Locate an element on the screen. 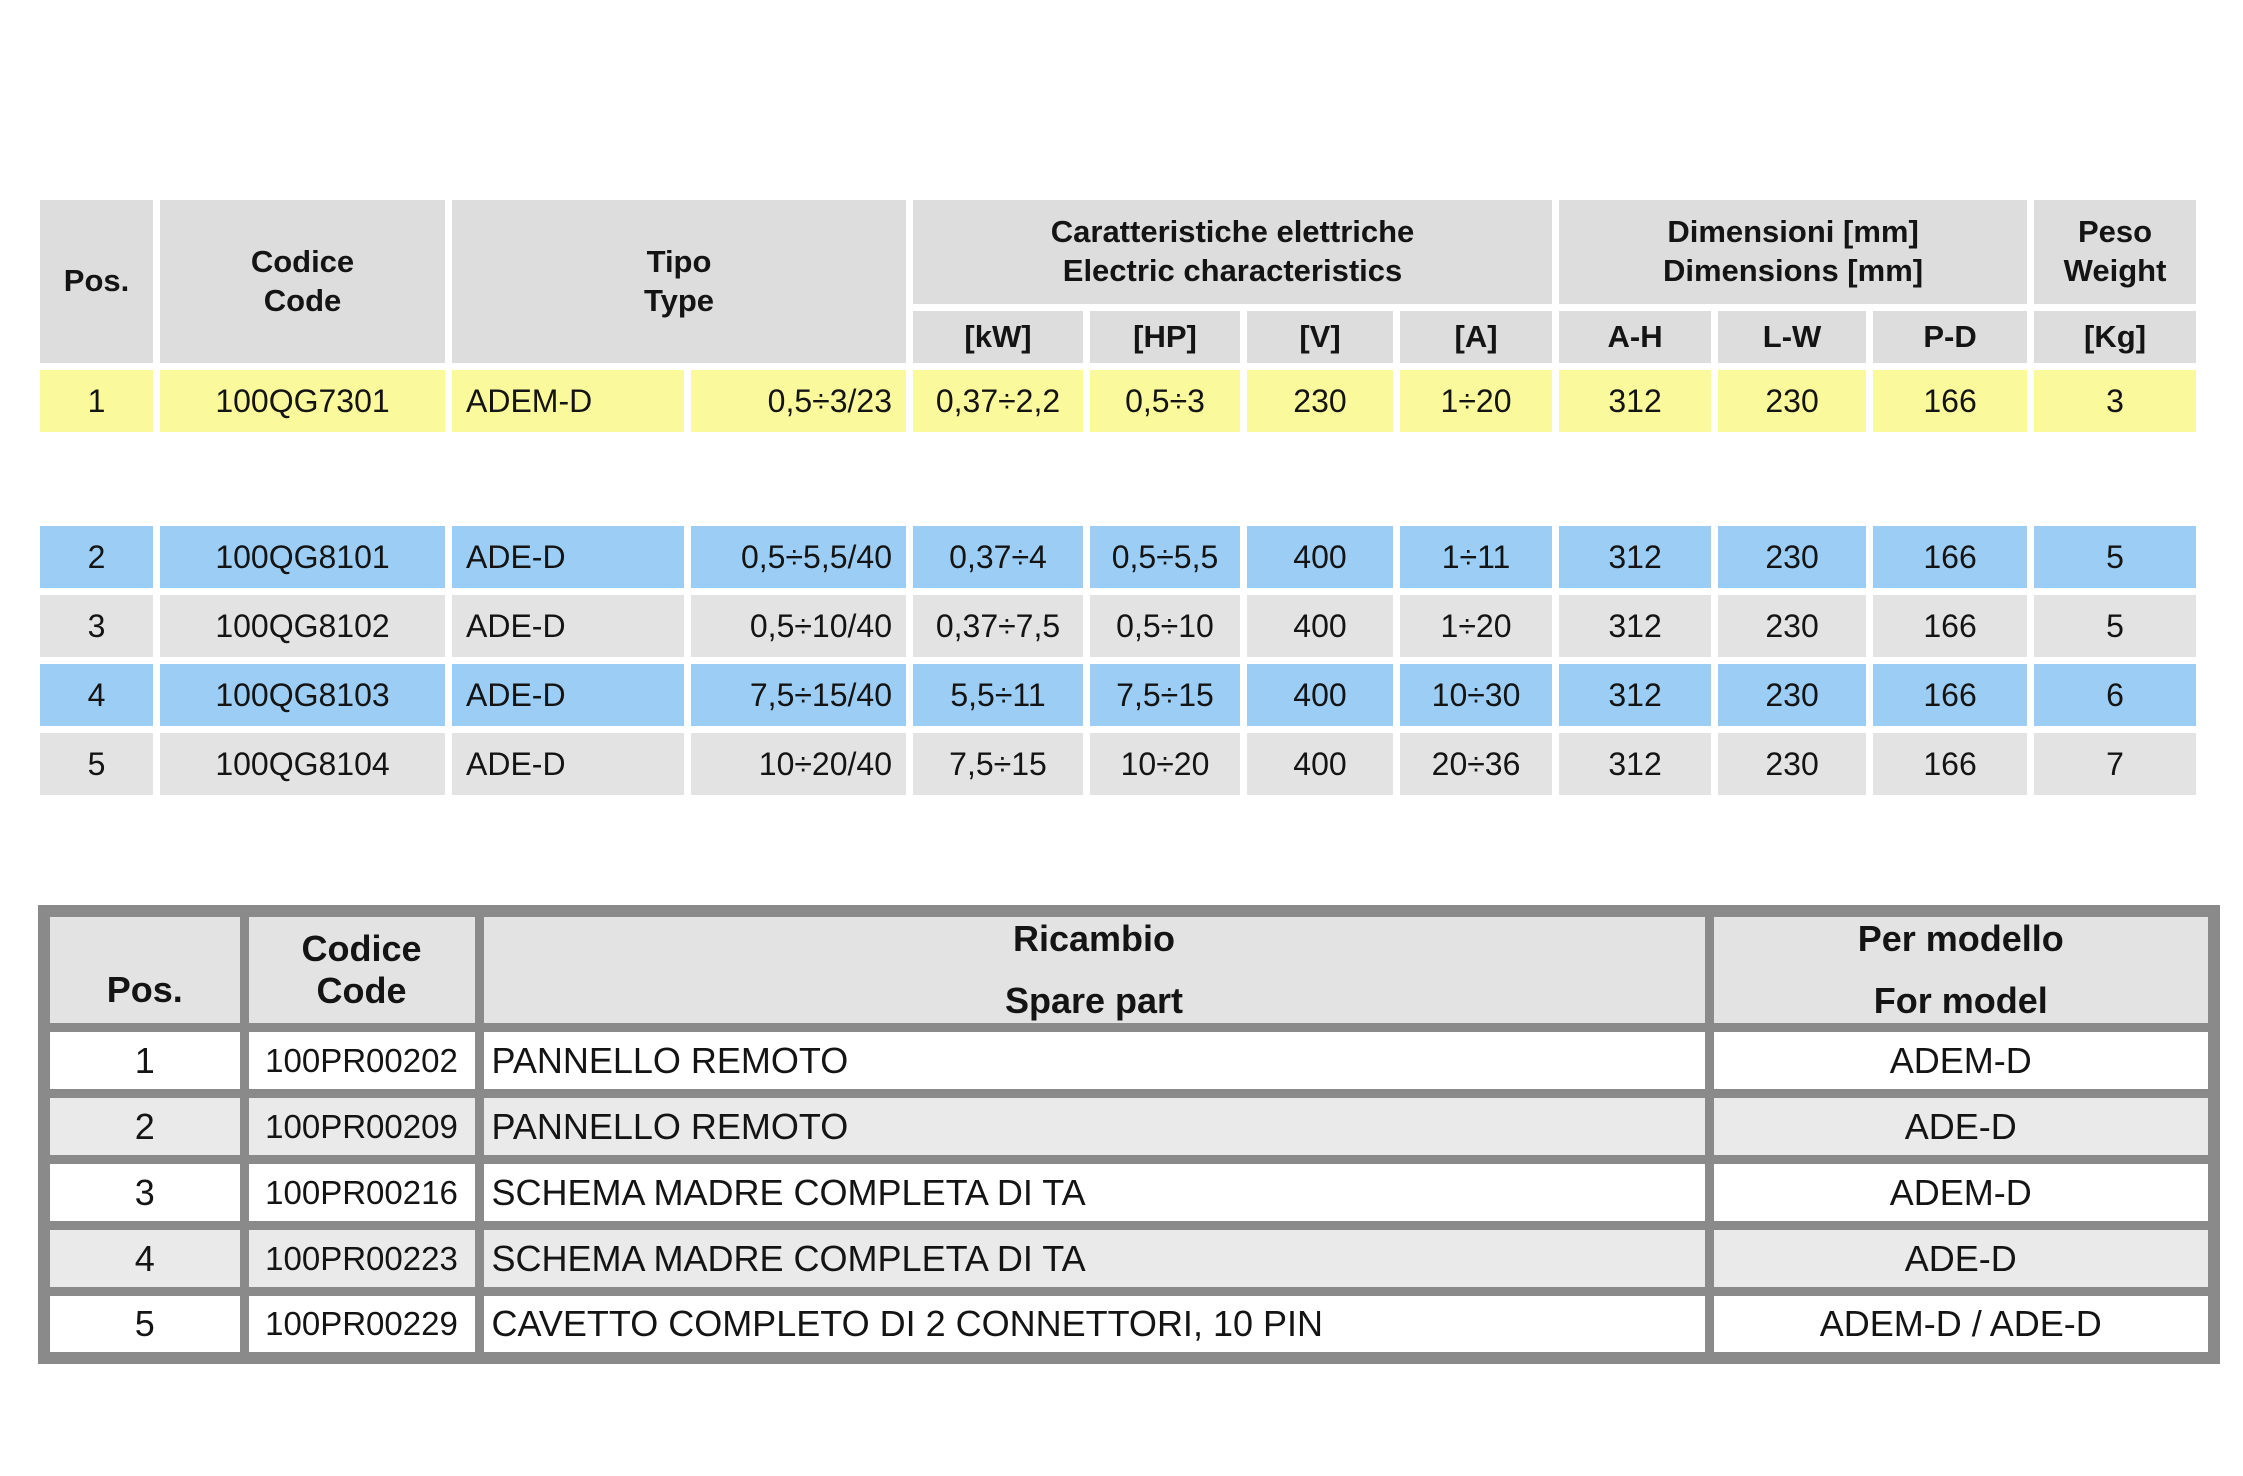  header-hp: [HP] is located at coordinates (1165, 337).